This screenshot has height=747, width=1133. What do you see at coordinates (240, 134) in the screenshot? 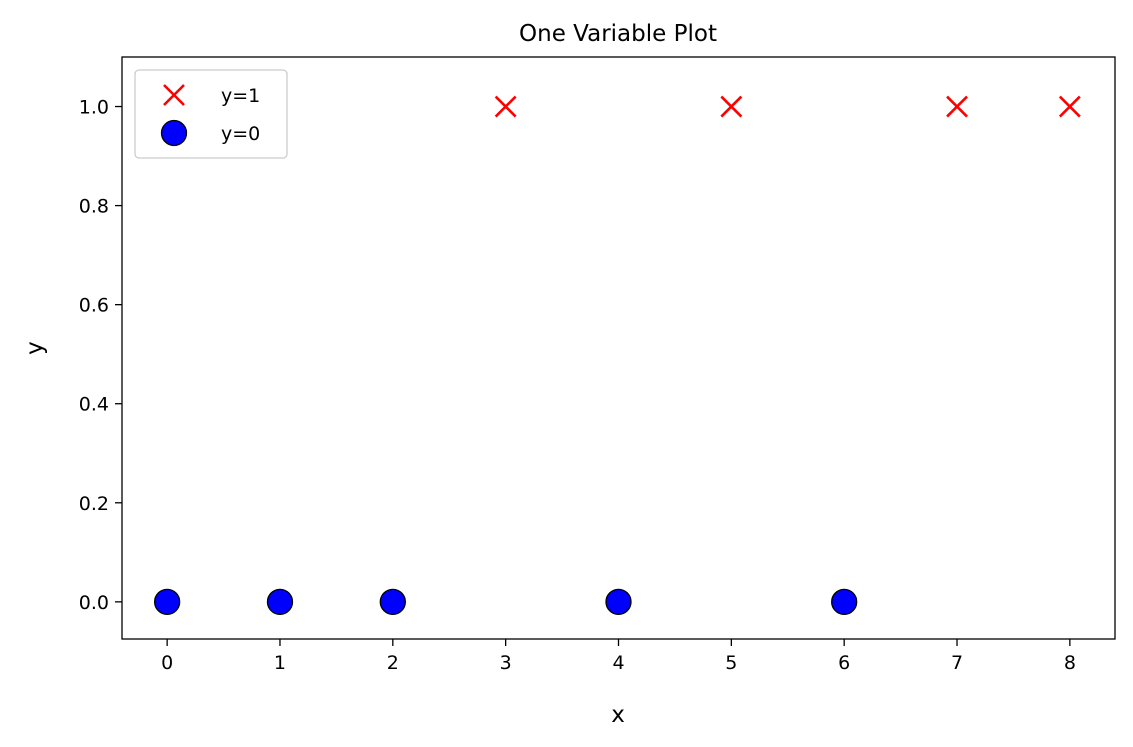
I see `legend-label: y=0` at bounding box center [240, 134].